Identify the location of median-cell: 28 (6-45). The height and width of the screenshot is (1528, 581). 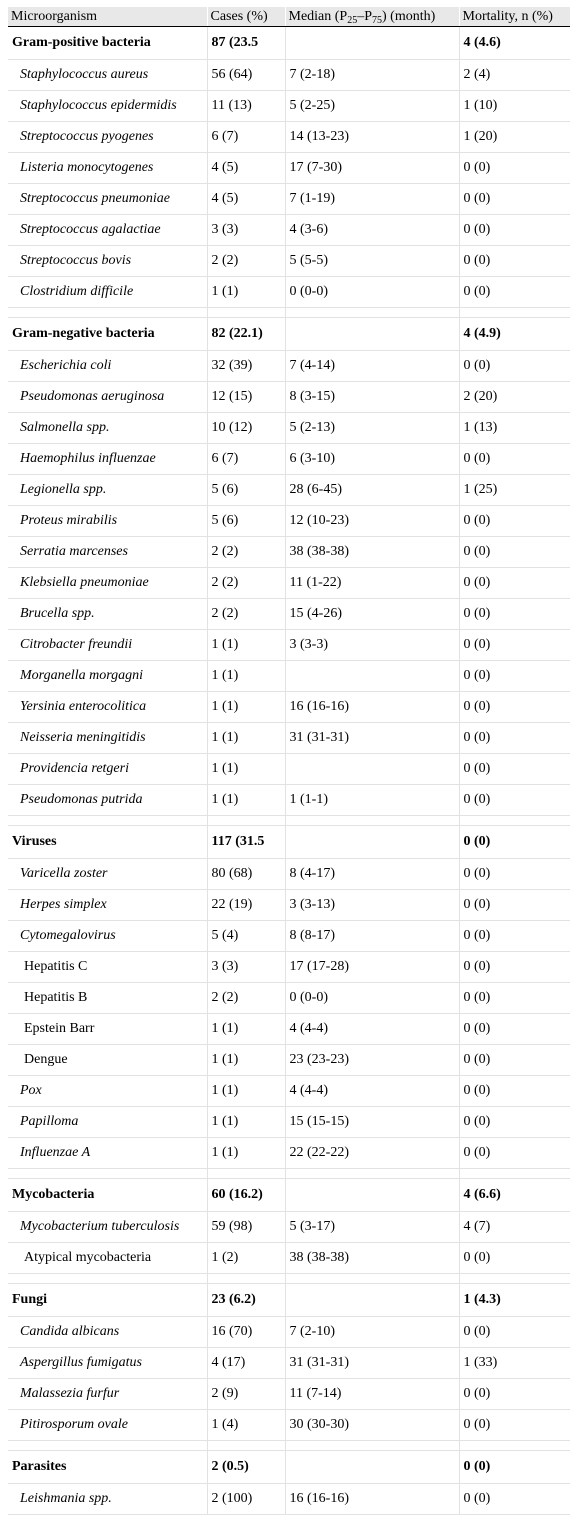
(371, 490).